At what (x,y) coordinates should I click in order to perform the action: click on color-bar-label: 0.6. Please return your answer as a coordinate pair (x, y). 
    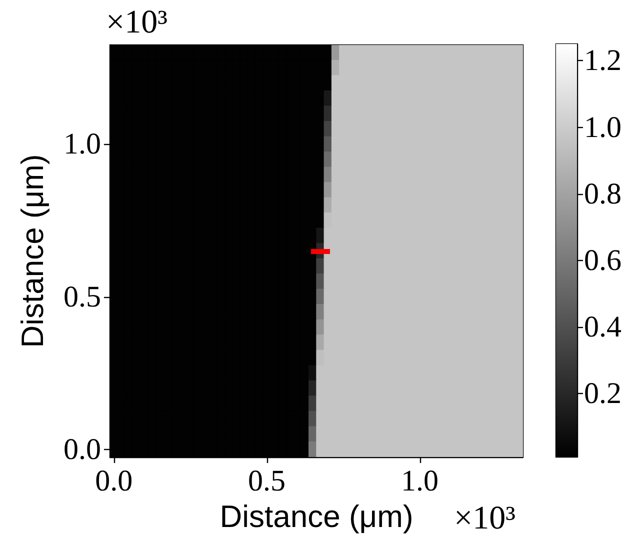
    Looking at the image, I should click on (603, 260).